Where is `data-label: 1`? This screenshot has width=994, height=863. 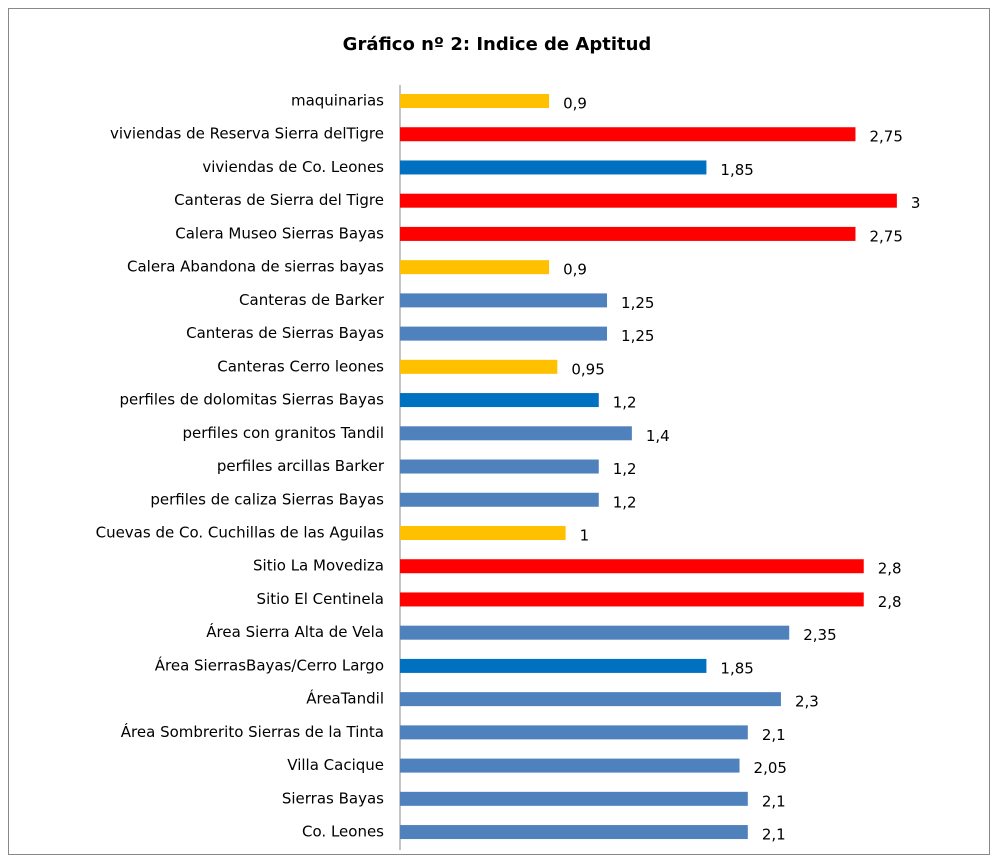
data-label: 1 is located at coordinates (585, 535).